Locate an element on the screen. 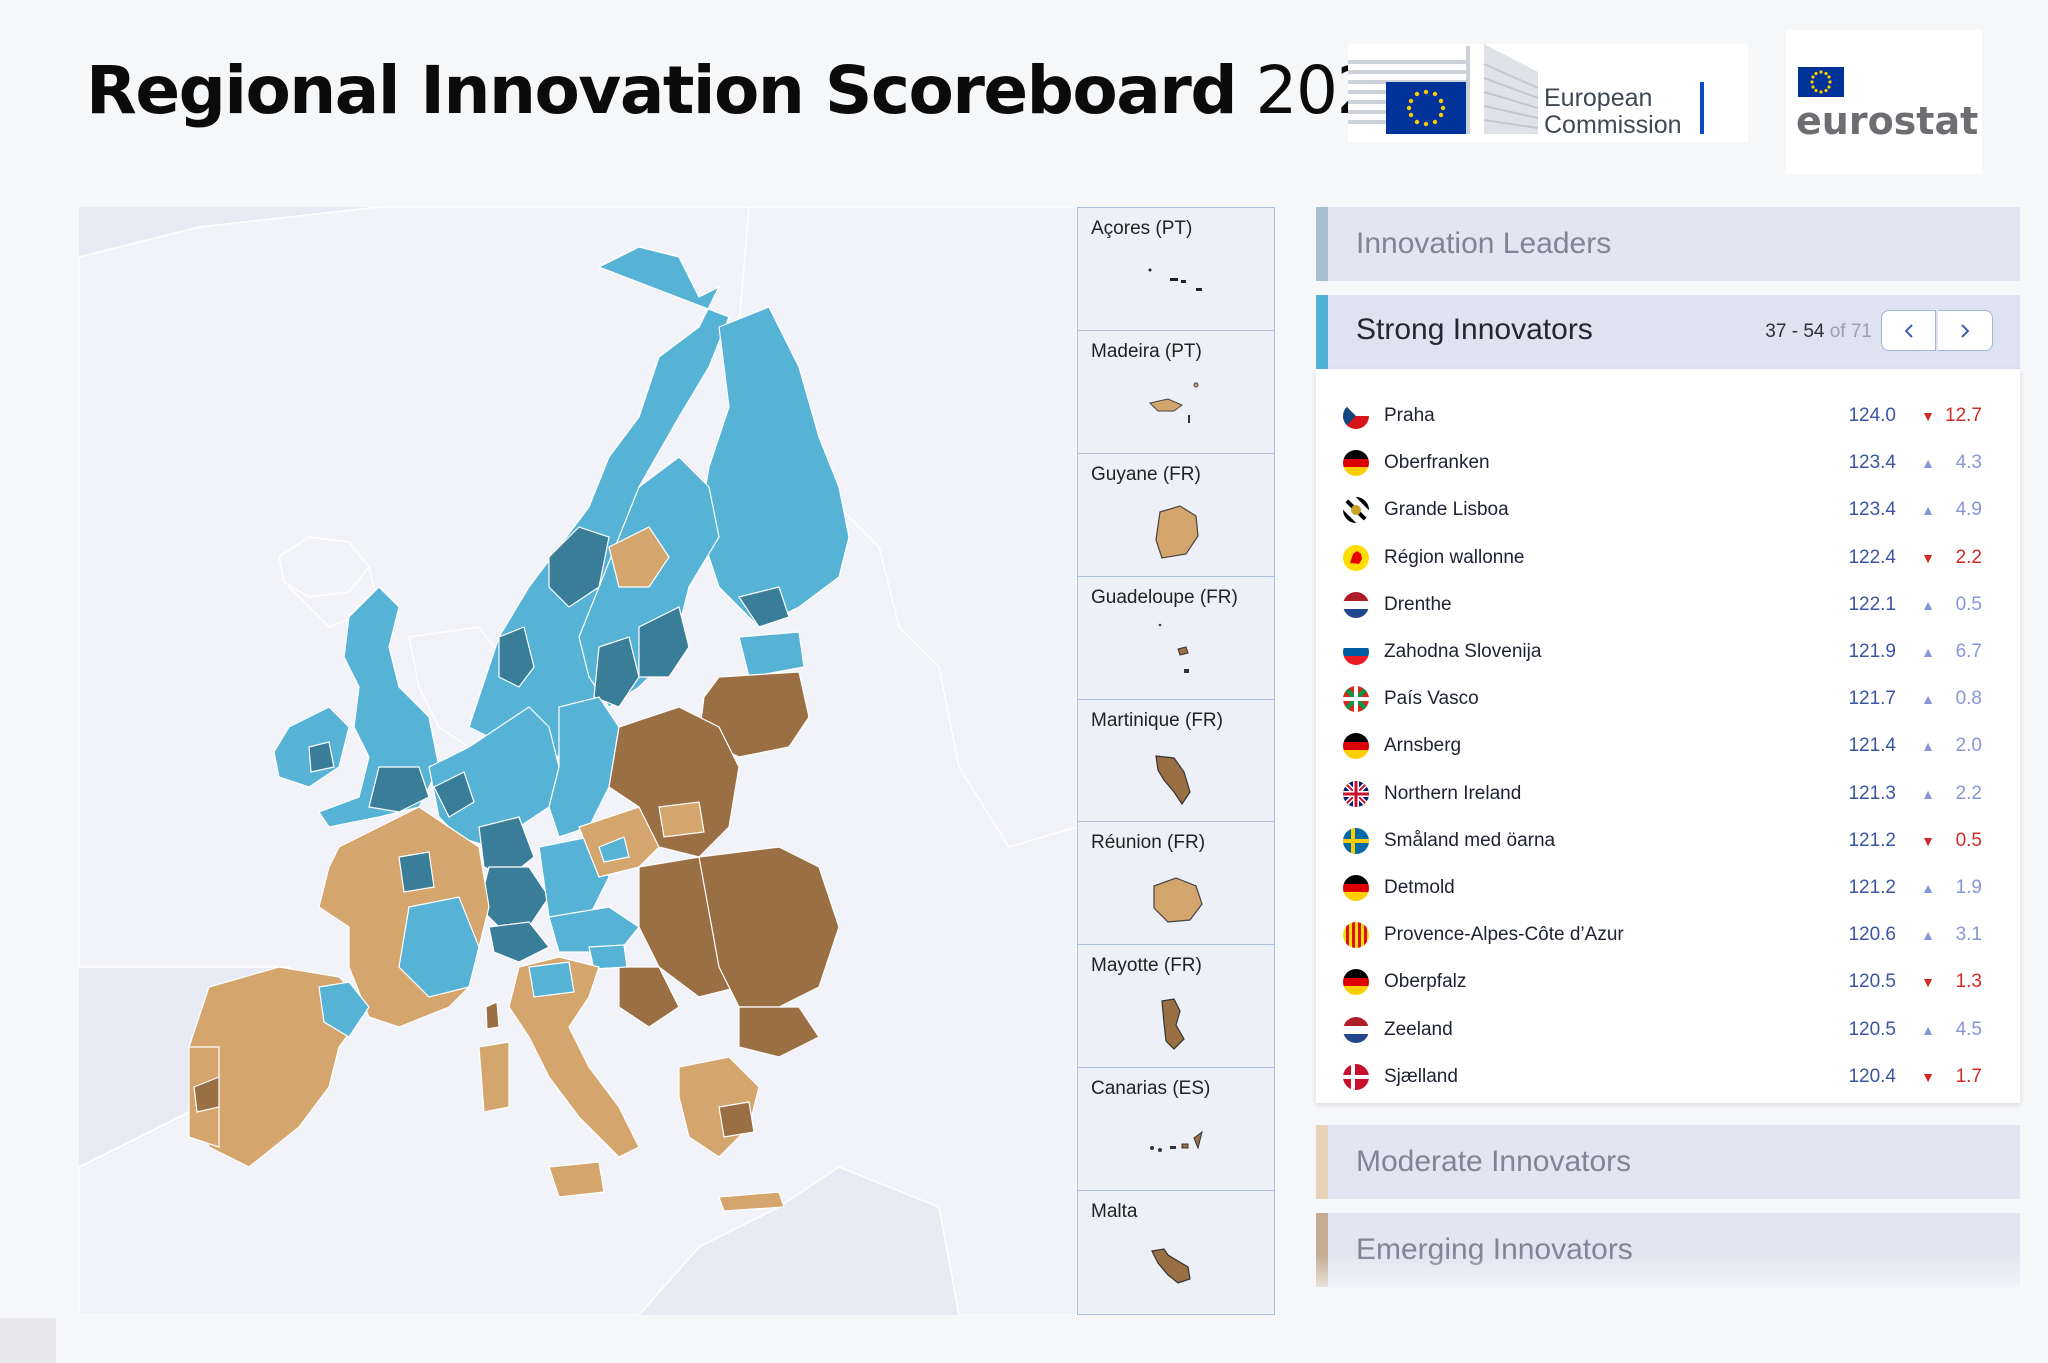 This screenshot has width=2048, height=1363. praha is located at coordinates (614, 849).